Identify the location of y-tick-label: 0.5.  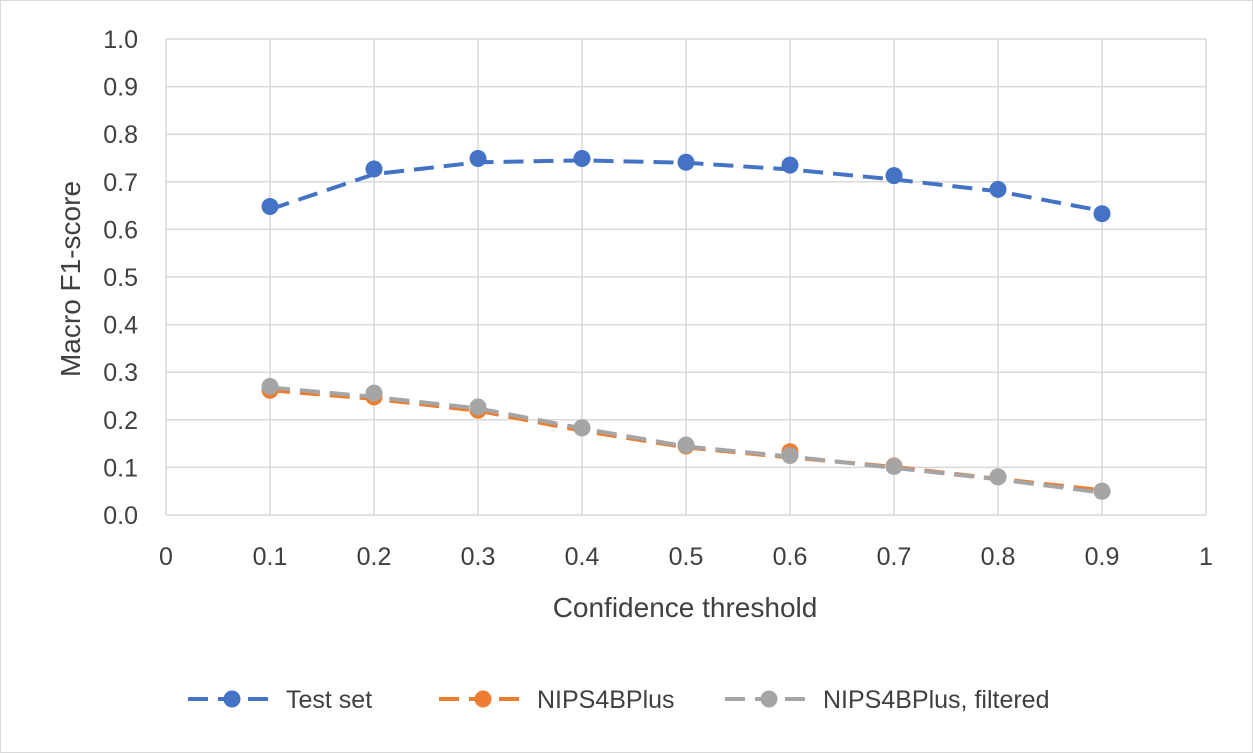
(120, 278).